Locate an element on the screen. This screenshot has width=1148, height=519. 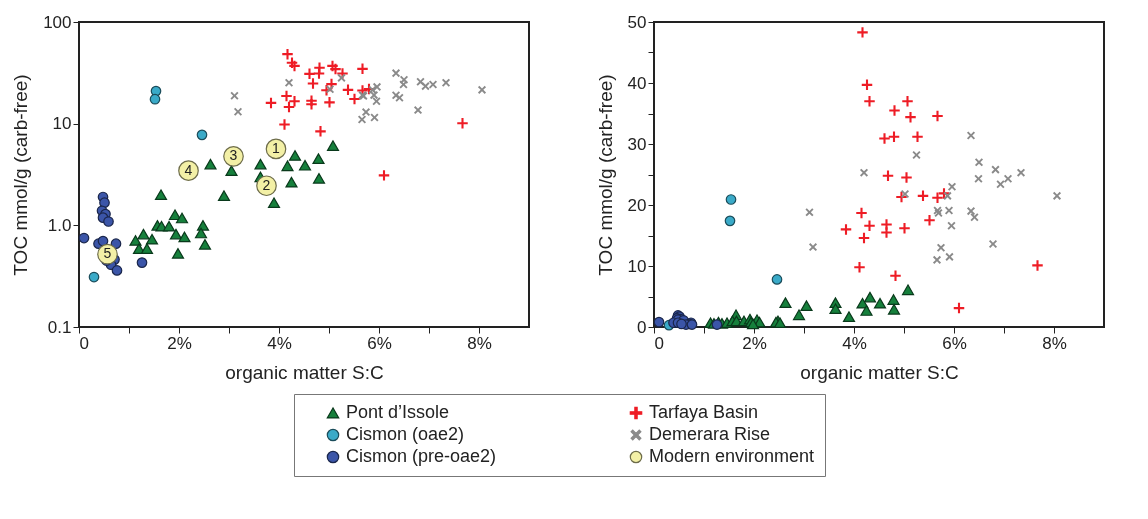
annotation: 1 is located at coordinates (276, 147).